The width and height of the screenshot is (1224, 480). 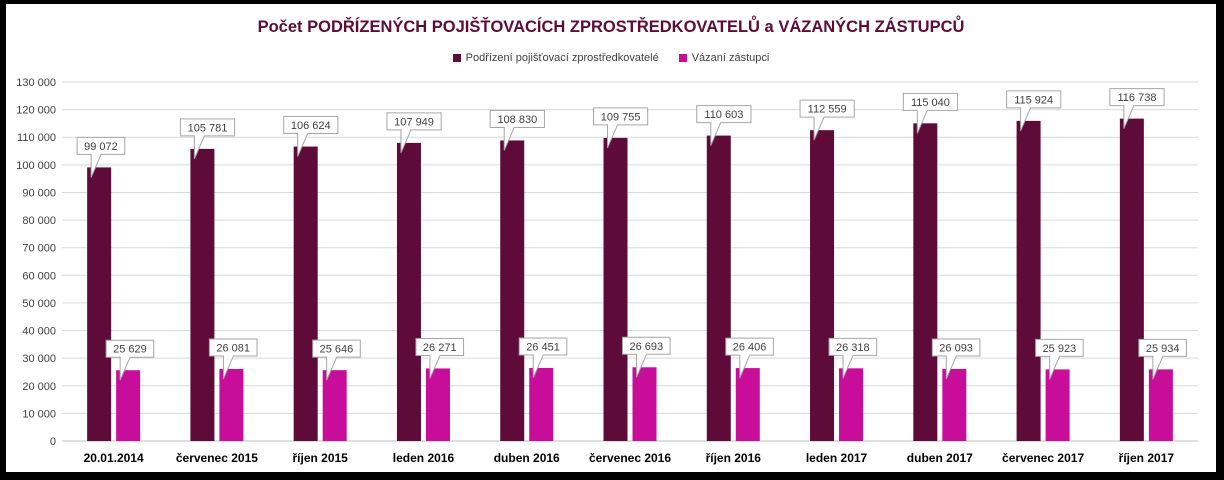 What do you see at coordinates (562, 58) in the screenshot?
I see `legend-label-series-1: Podřízení pojišťovací zprostředkovatelé` at bounding box center [562, 58].